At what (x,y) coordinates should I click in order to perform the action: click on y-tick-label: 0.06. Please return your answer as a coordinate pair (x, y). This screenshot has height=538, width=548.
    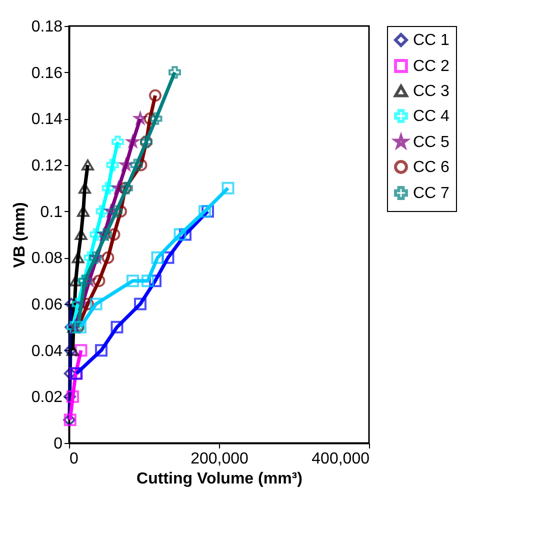
    Looking at the image, I should click on (47, 305).